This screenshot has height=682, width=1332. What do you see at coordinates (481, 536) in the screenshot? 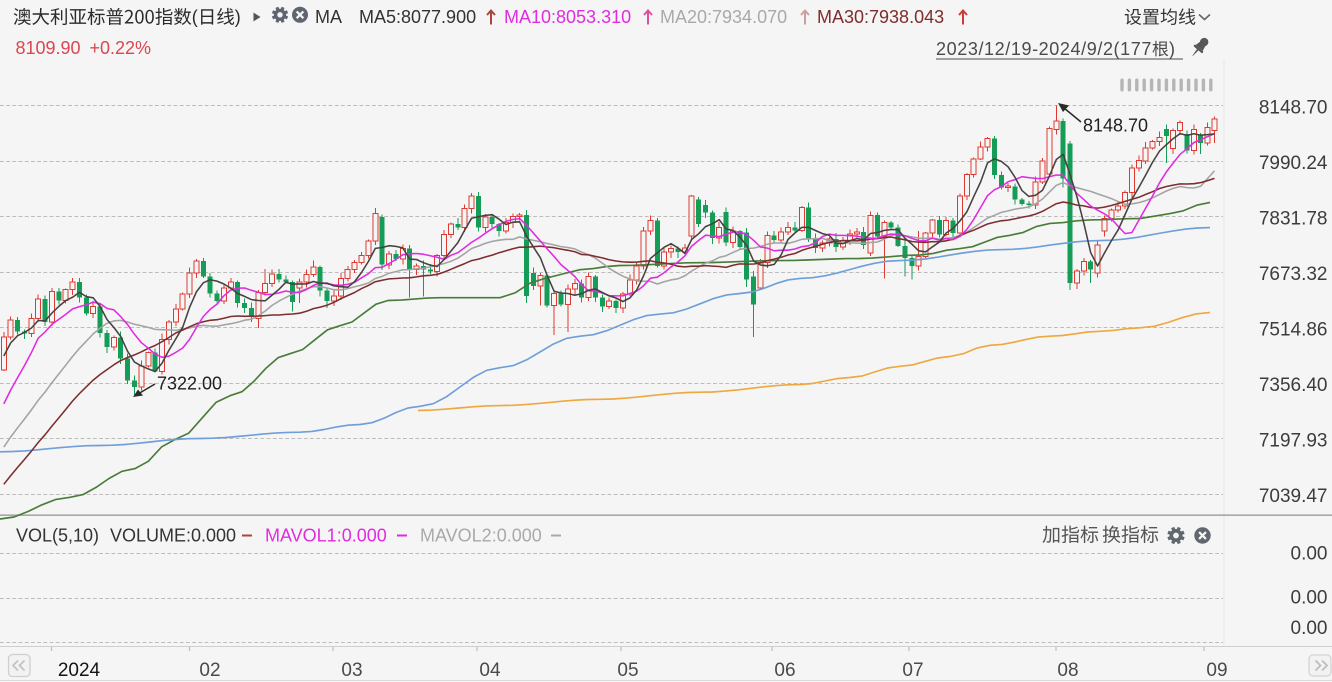
I see `svg-text: MAVOL2:0.000` at bounding box center [481, 536].